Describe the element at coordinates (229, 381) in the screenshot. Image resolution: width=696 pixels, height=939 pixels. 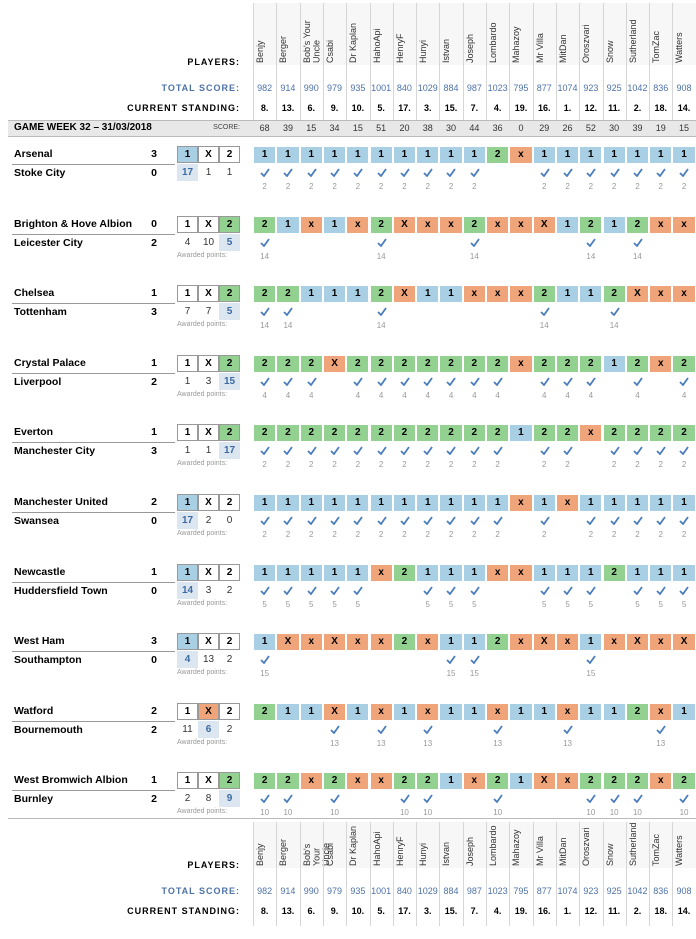
I see `outcome-count: 15` at that location.